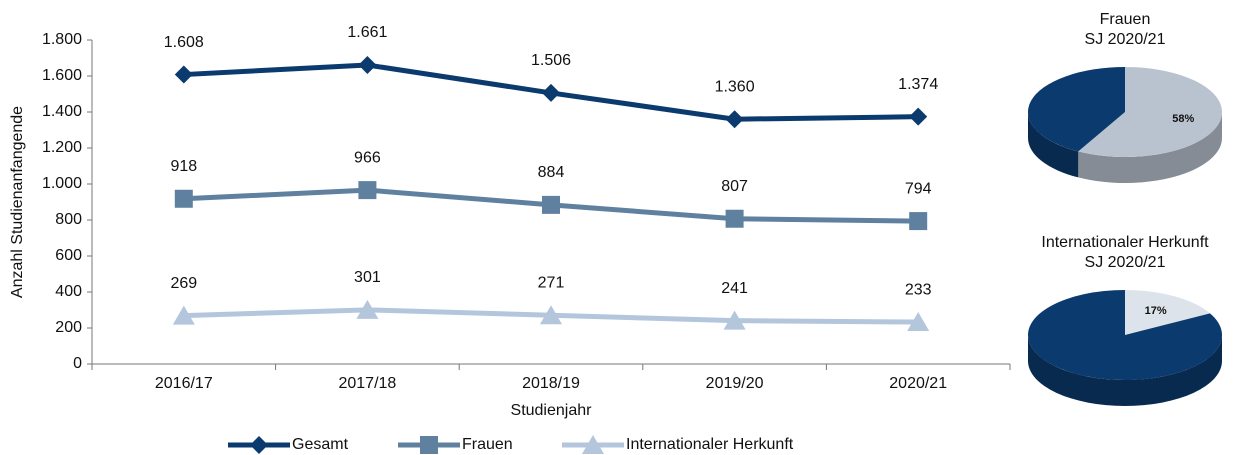 Image resolution: width=1236 pixels, height=455 pixels. What do you see at coordinates (552, 410) in the screenshot?
I see `x-axis-title: Studienjahr` at bounding box center [552, 410].